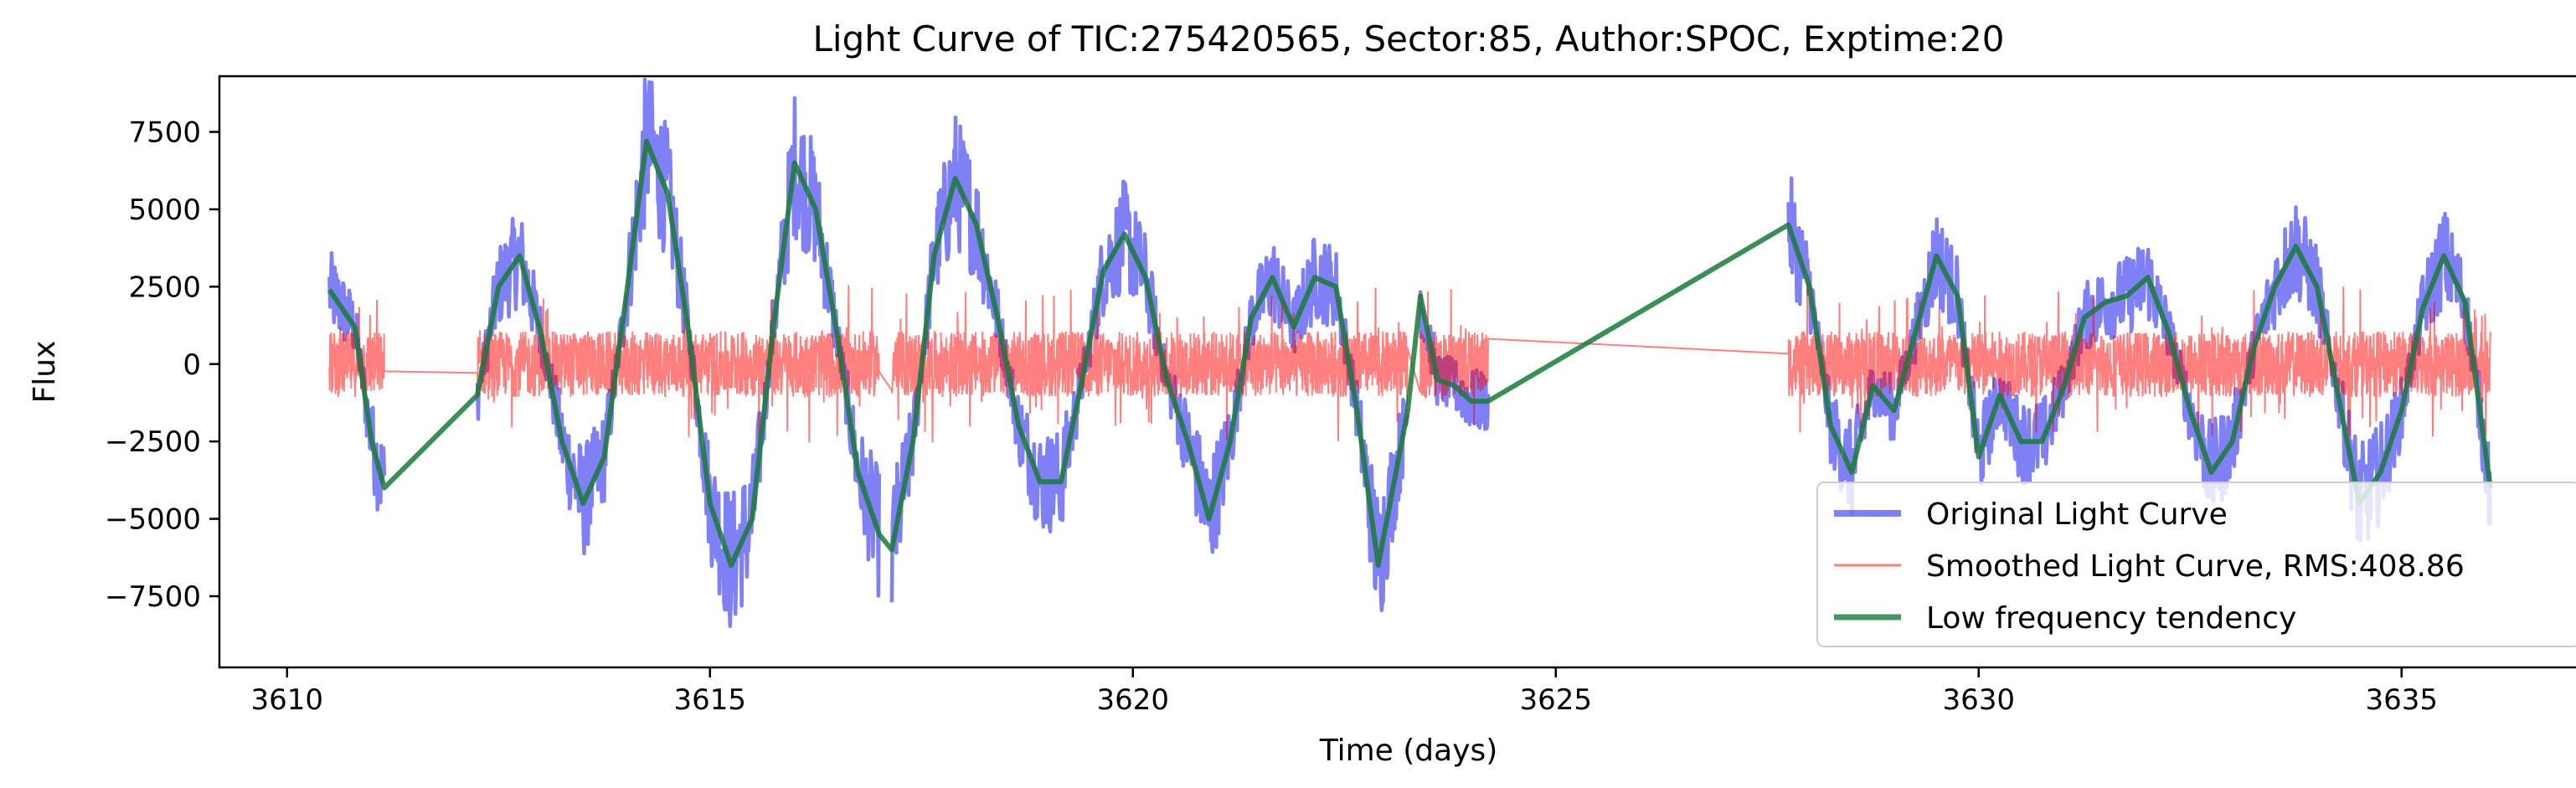  What do you see at coordinates (2401, 700) in the screenshot?
I see `x-tick-label: 3635` at bounding box center [2401, 700].